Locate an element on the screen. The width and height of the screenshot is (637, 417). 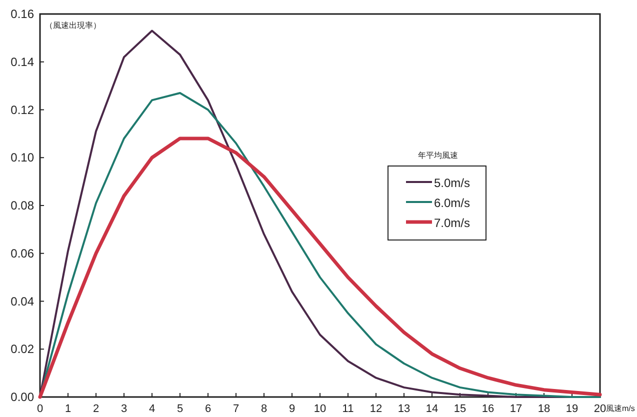
x-tick-label: 3 is located at coordinates (124, 409).